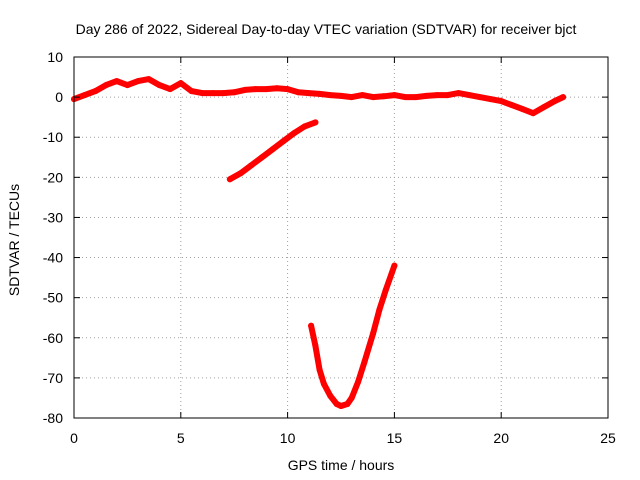 Image resolution: width=640 pixels, height=480 pixels. What do you see at coordinates (74, 438) in the screenshot?
I see `x-tick-label: 0` at bounding box center [74, 438].